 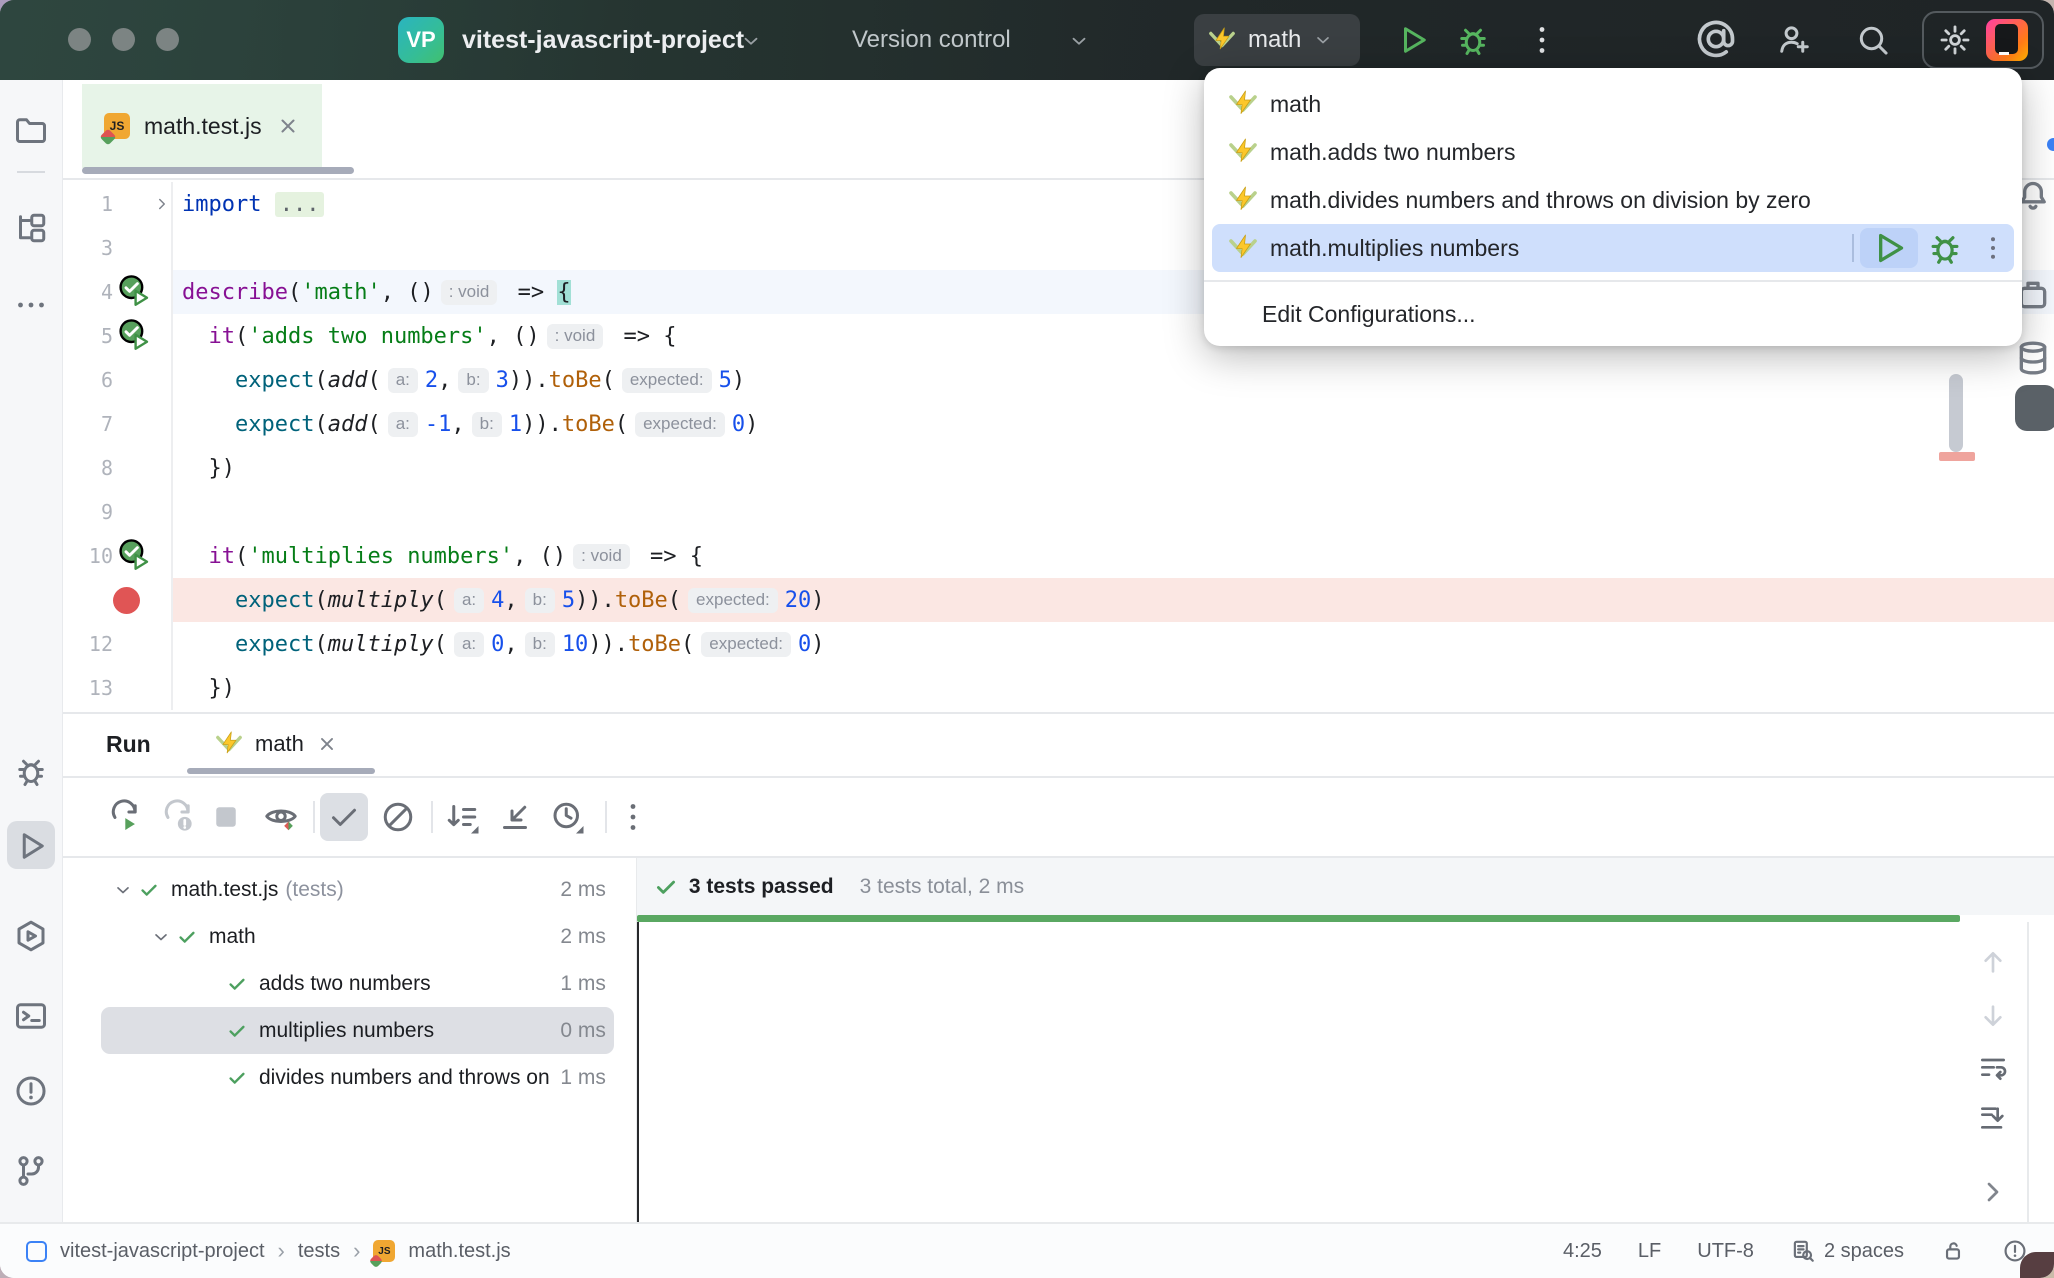 I want to click on show-ignored-button, so click(x=398, y=817).